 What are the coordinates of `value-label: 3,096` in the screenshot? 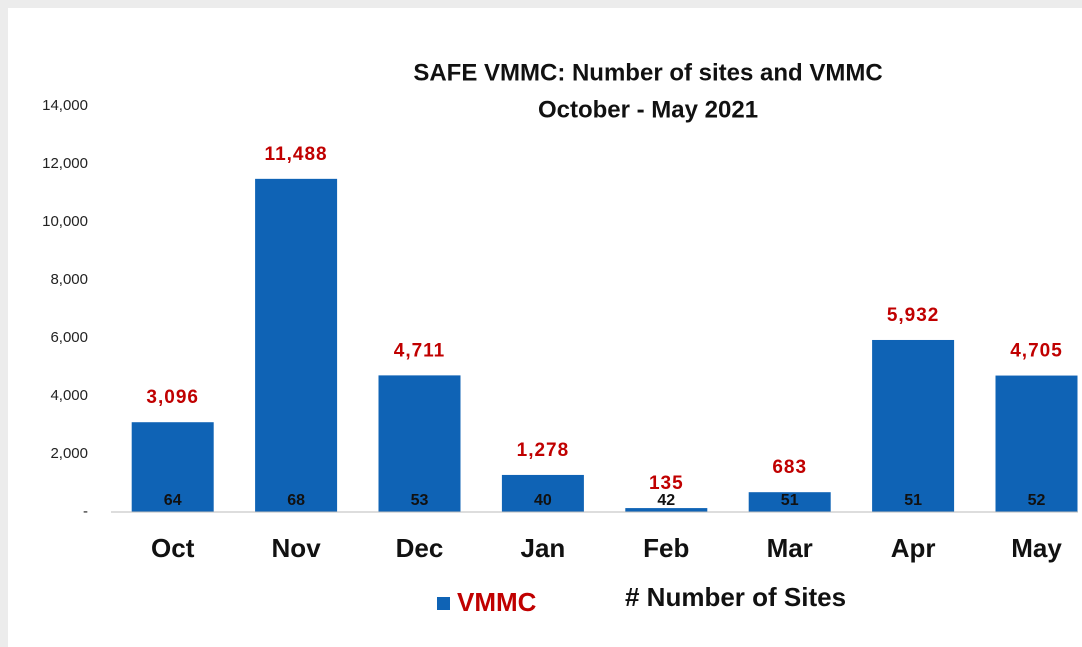 It's located at (172, 397).